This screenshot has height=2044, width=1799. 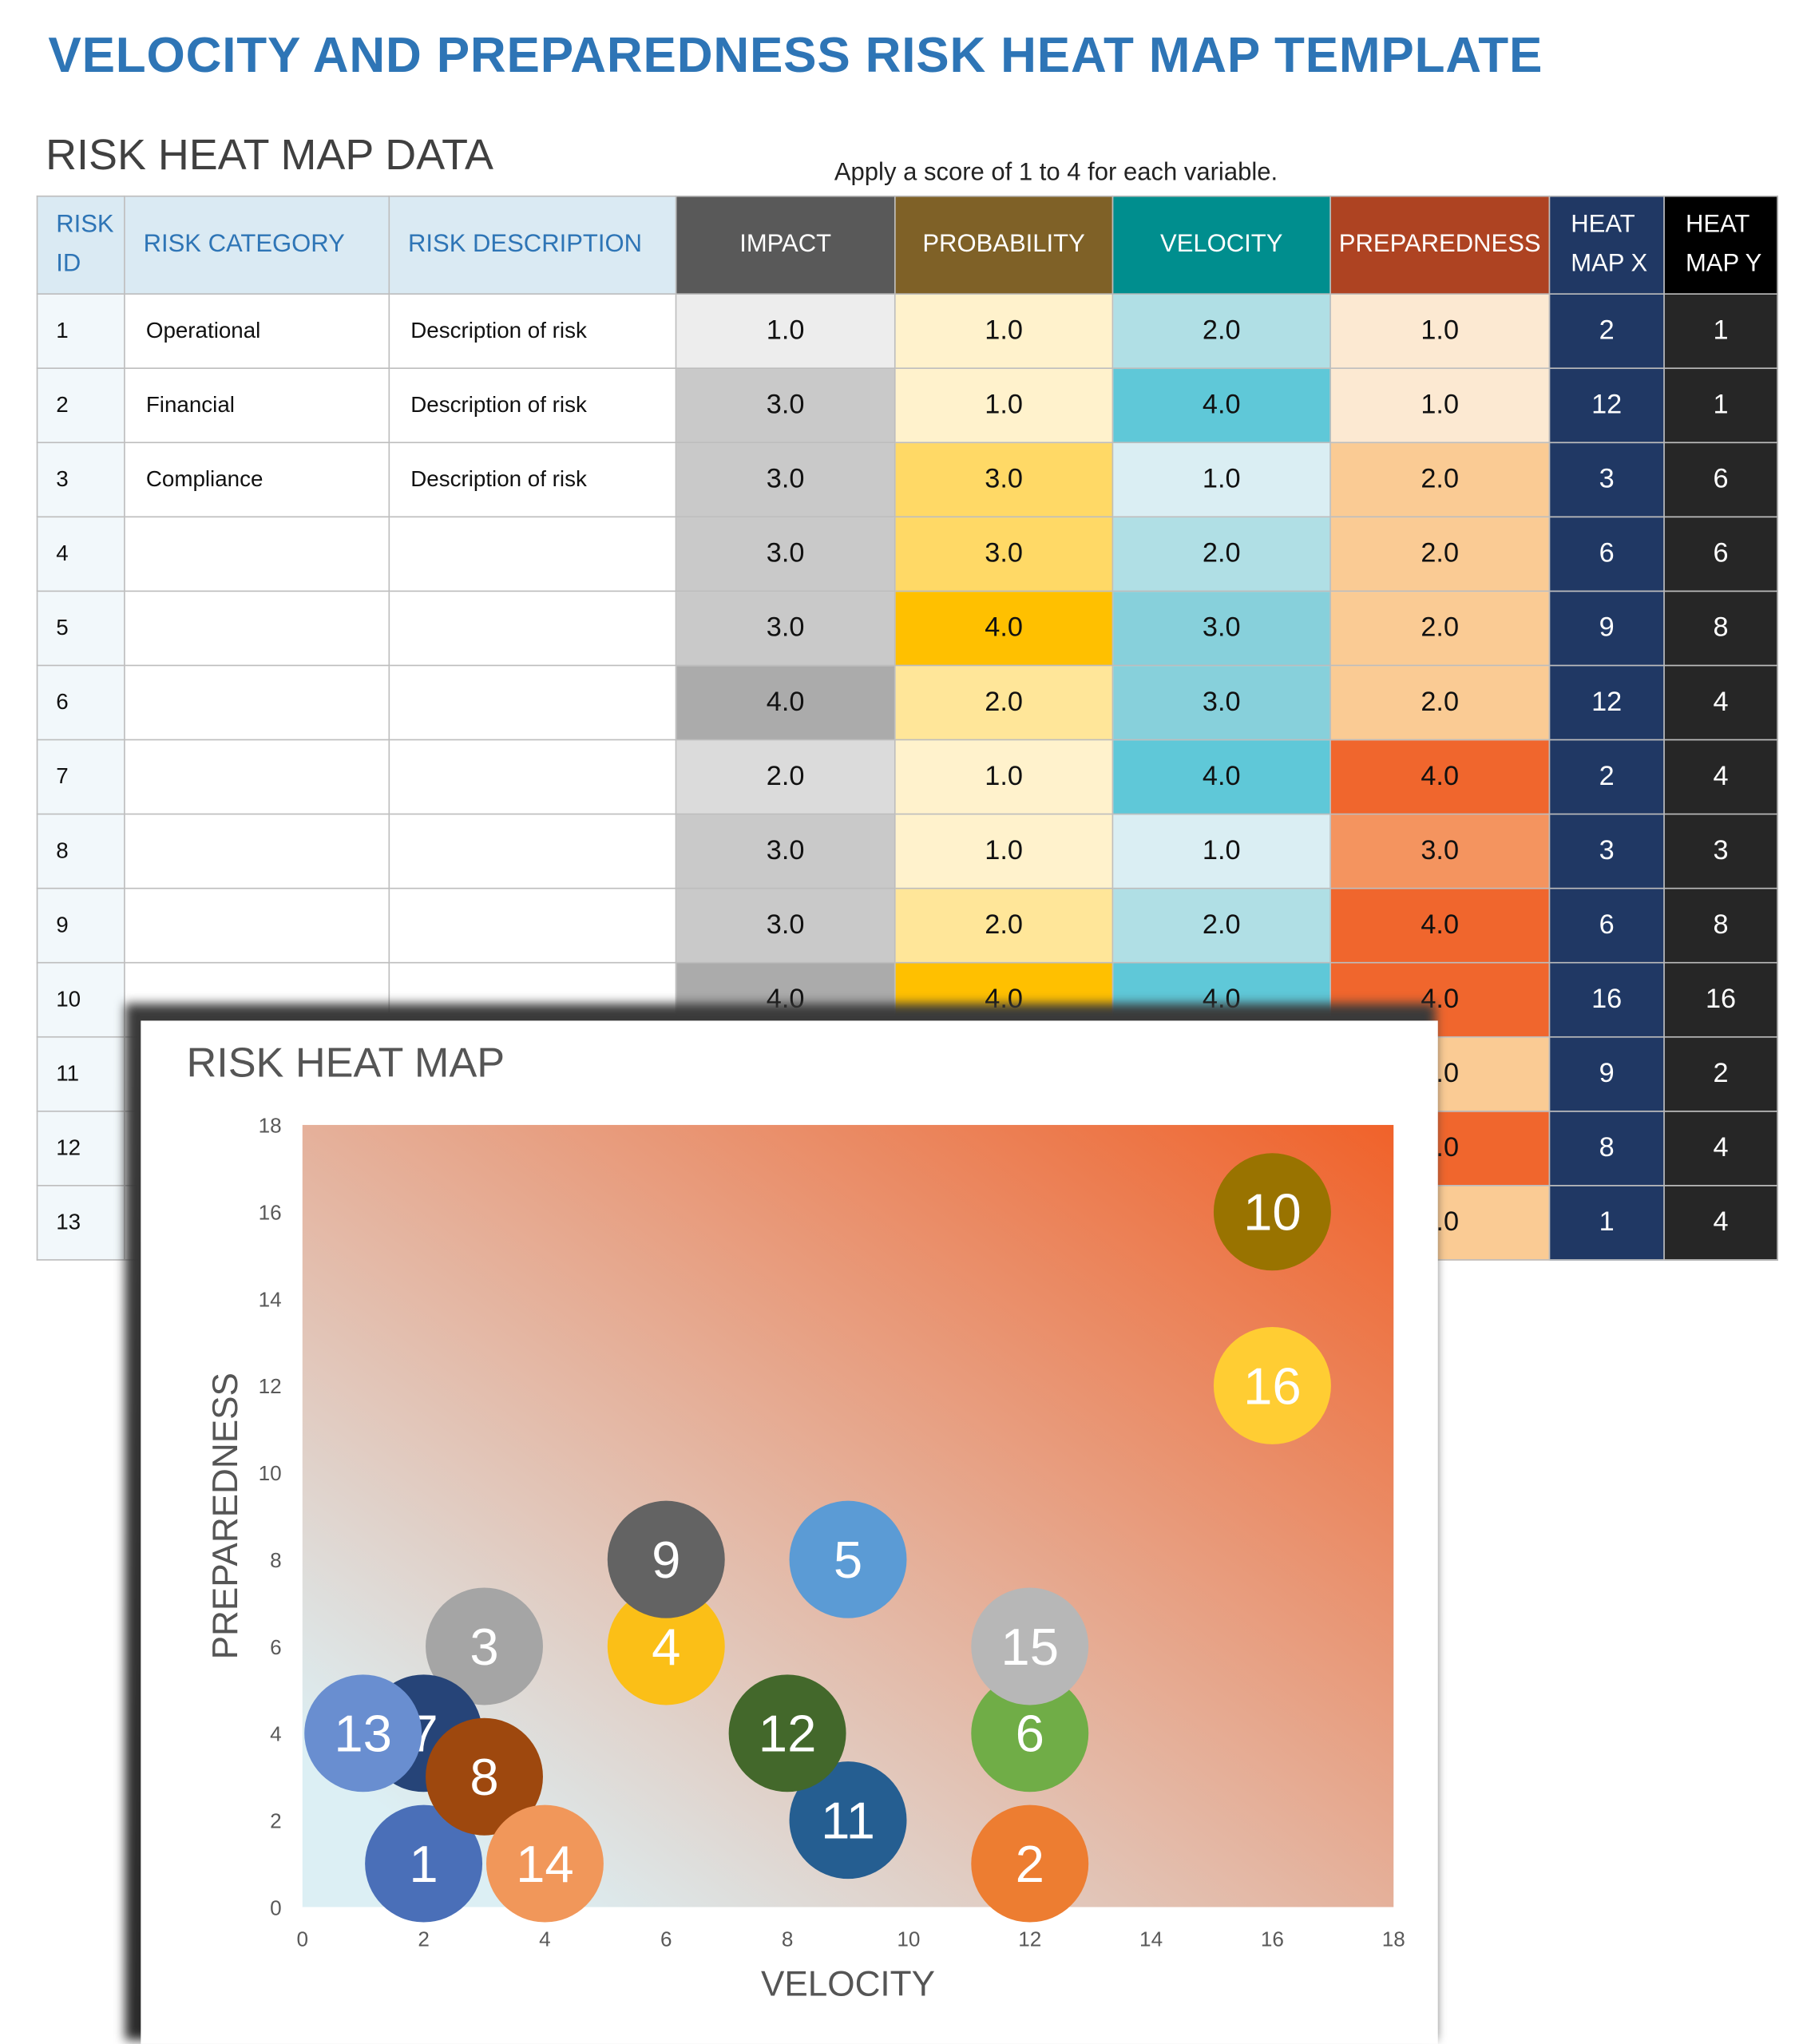 I want to click on risk-bubble-5: 5, so click(x=848, y=1559).